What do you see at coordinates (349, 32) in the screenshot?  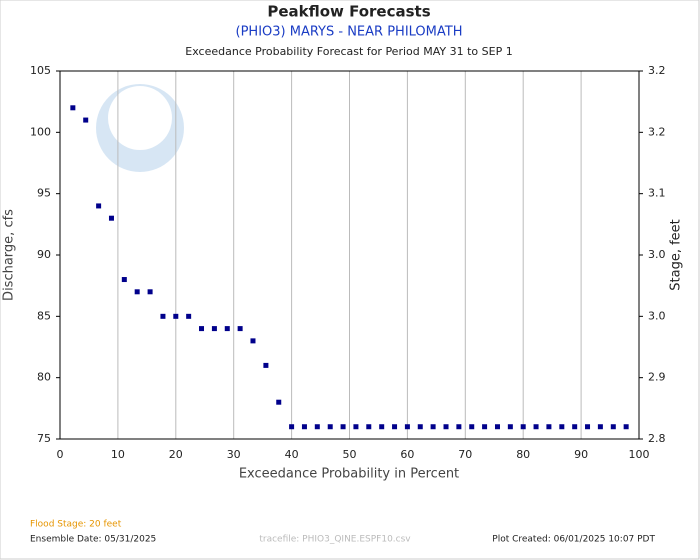 I see `chart-subtitle: (PHIO3) MARYS - NEAR PHILOMATH` at bounding box center [349, 32].